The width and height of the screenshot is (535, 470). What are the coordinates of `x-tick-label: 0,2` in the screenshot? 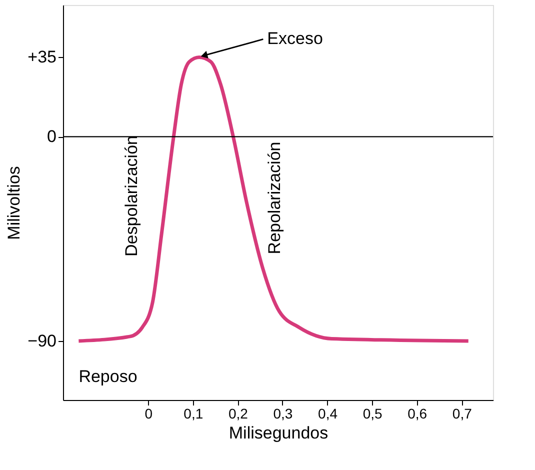 It's located at (238, 414).